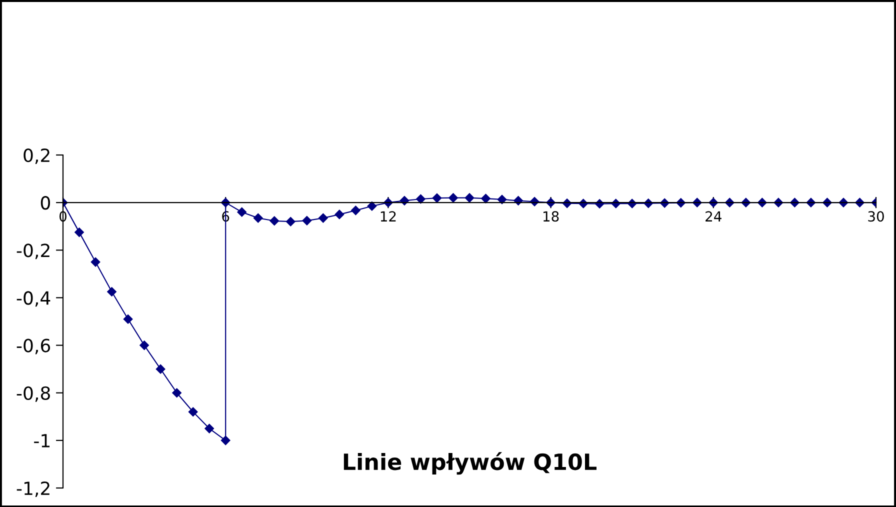 This screenshot has height=507, width=896. I want to click on x-tick-label: 18, so click(551, 216).